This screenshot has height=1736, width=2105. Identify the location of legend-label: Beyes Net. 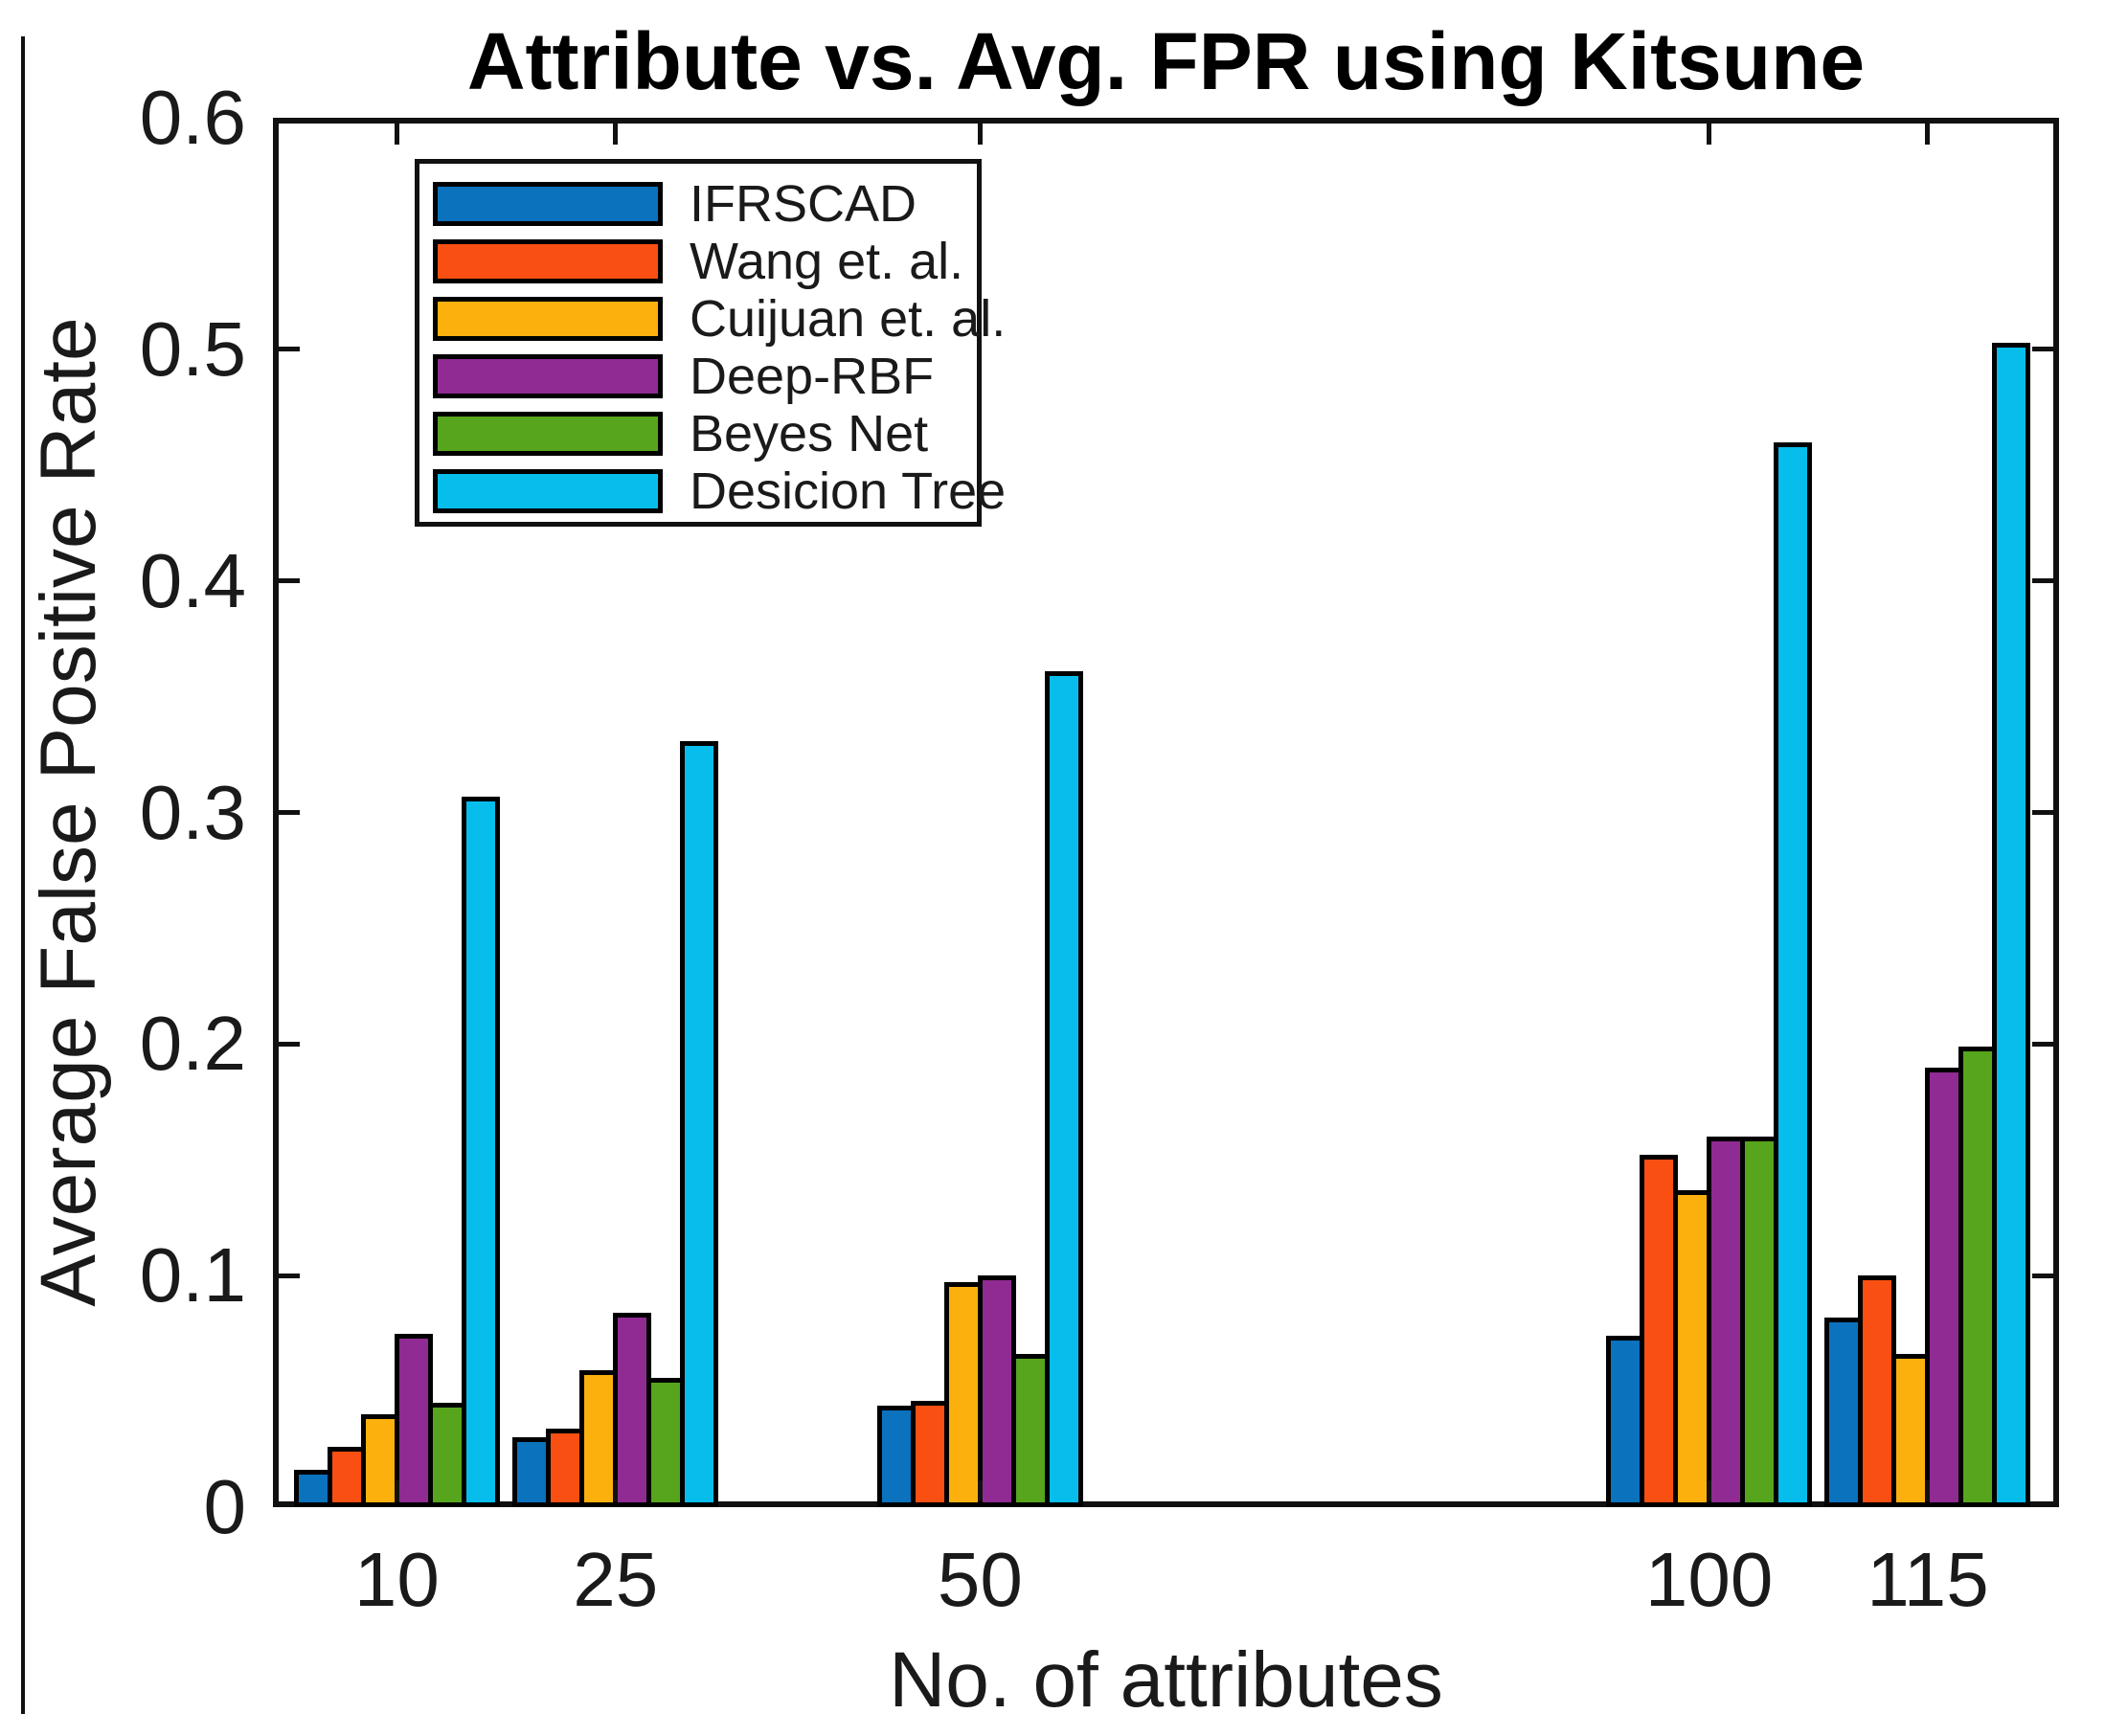
(809, 433).